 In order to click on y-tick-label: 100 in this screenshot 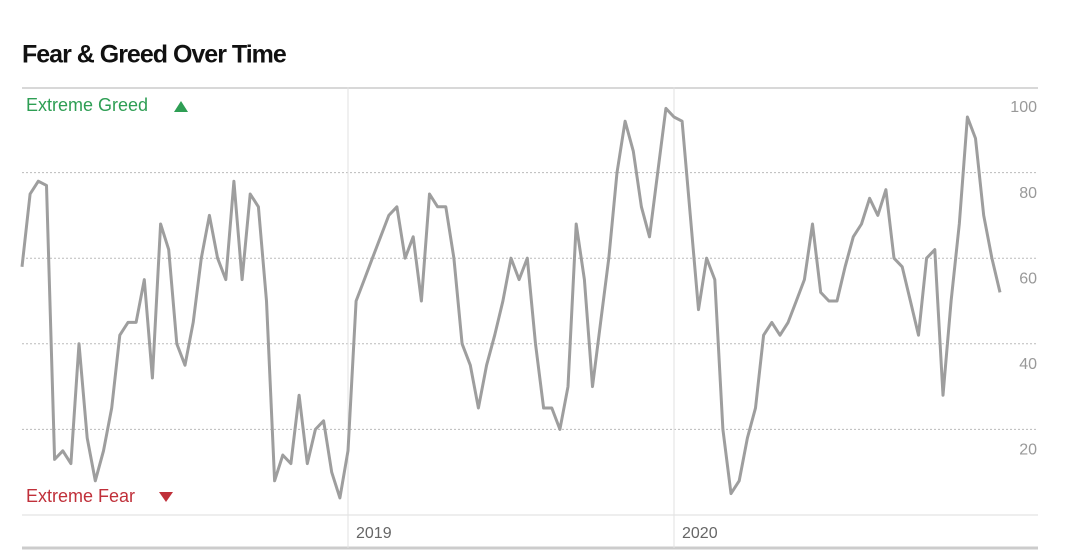, I will do `click(1023, 107)`.